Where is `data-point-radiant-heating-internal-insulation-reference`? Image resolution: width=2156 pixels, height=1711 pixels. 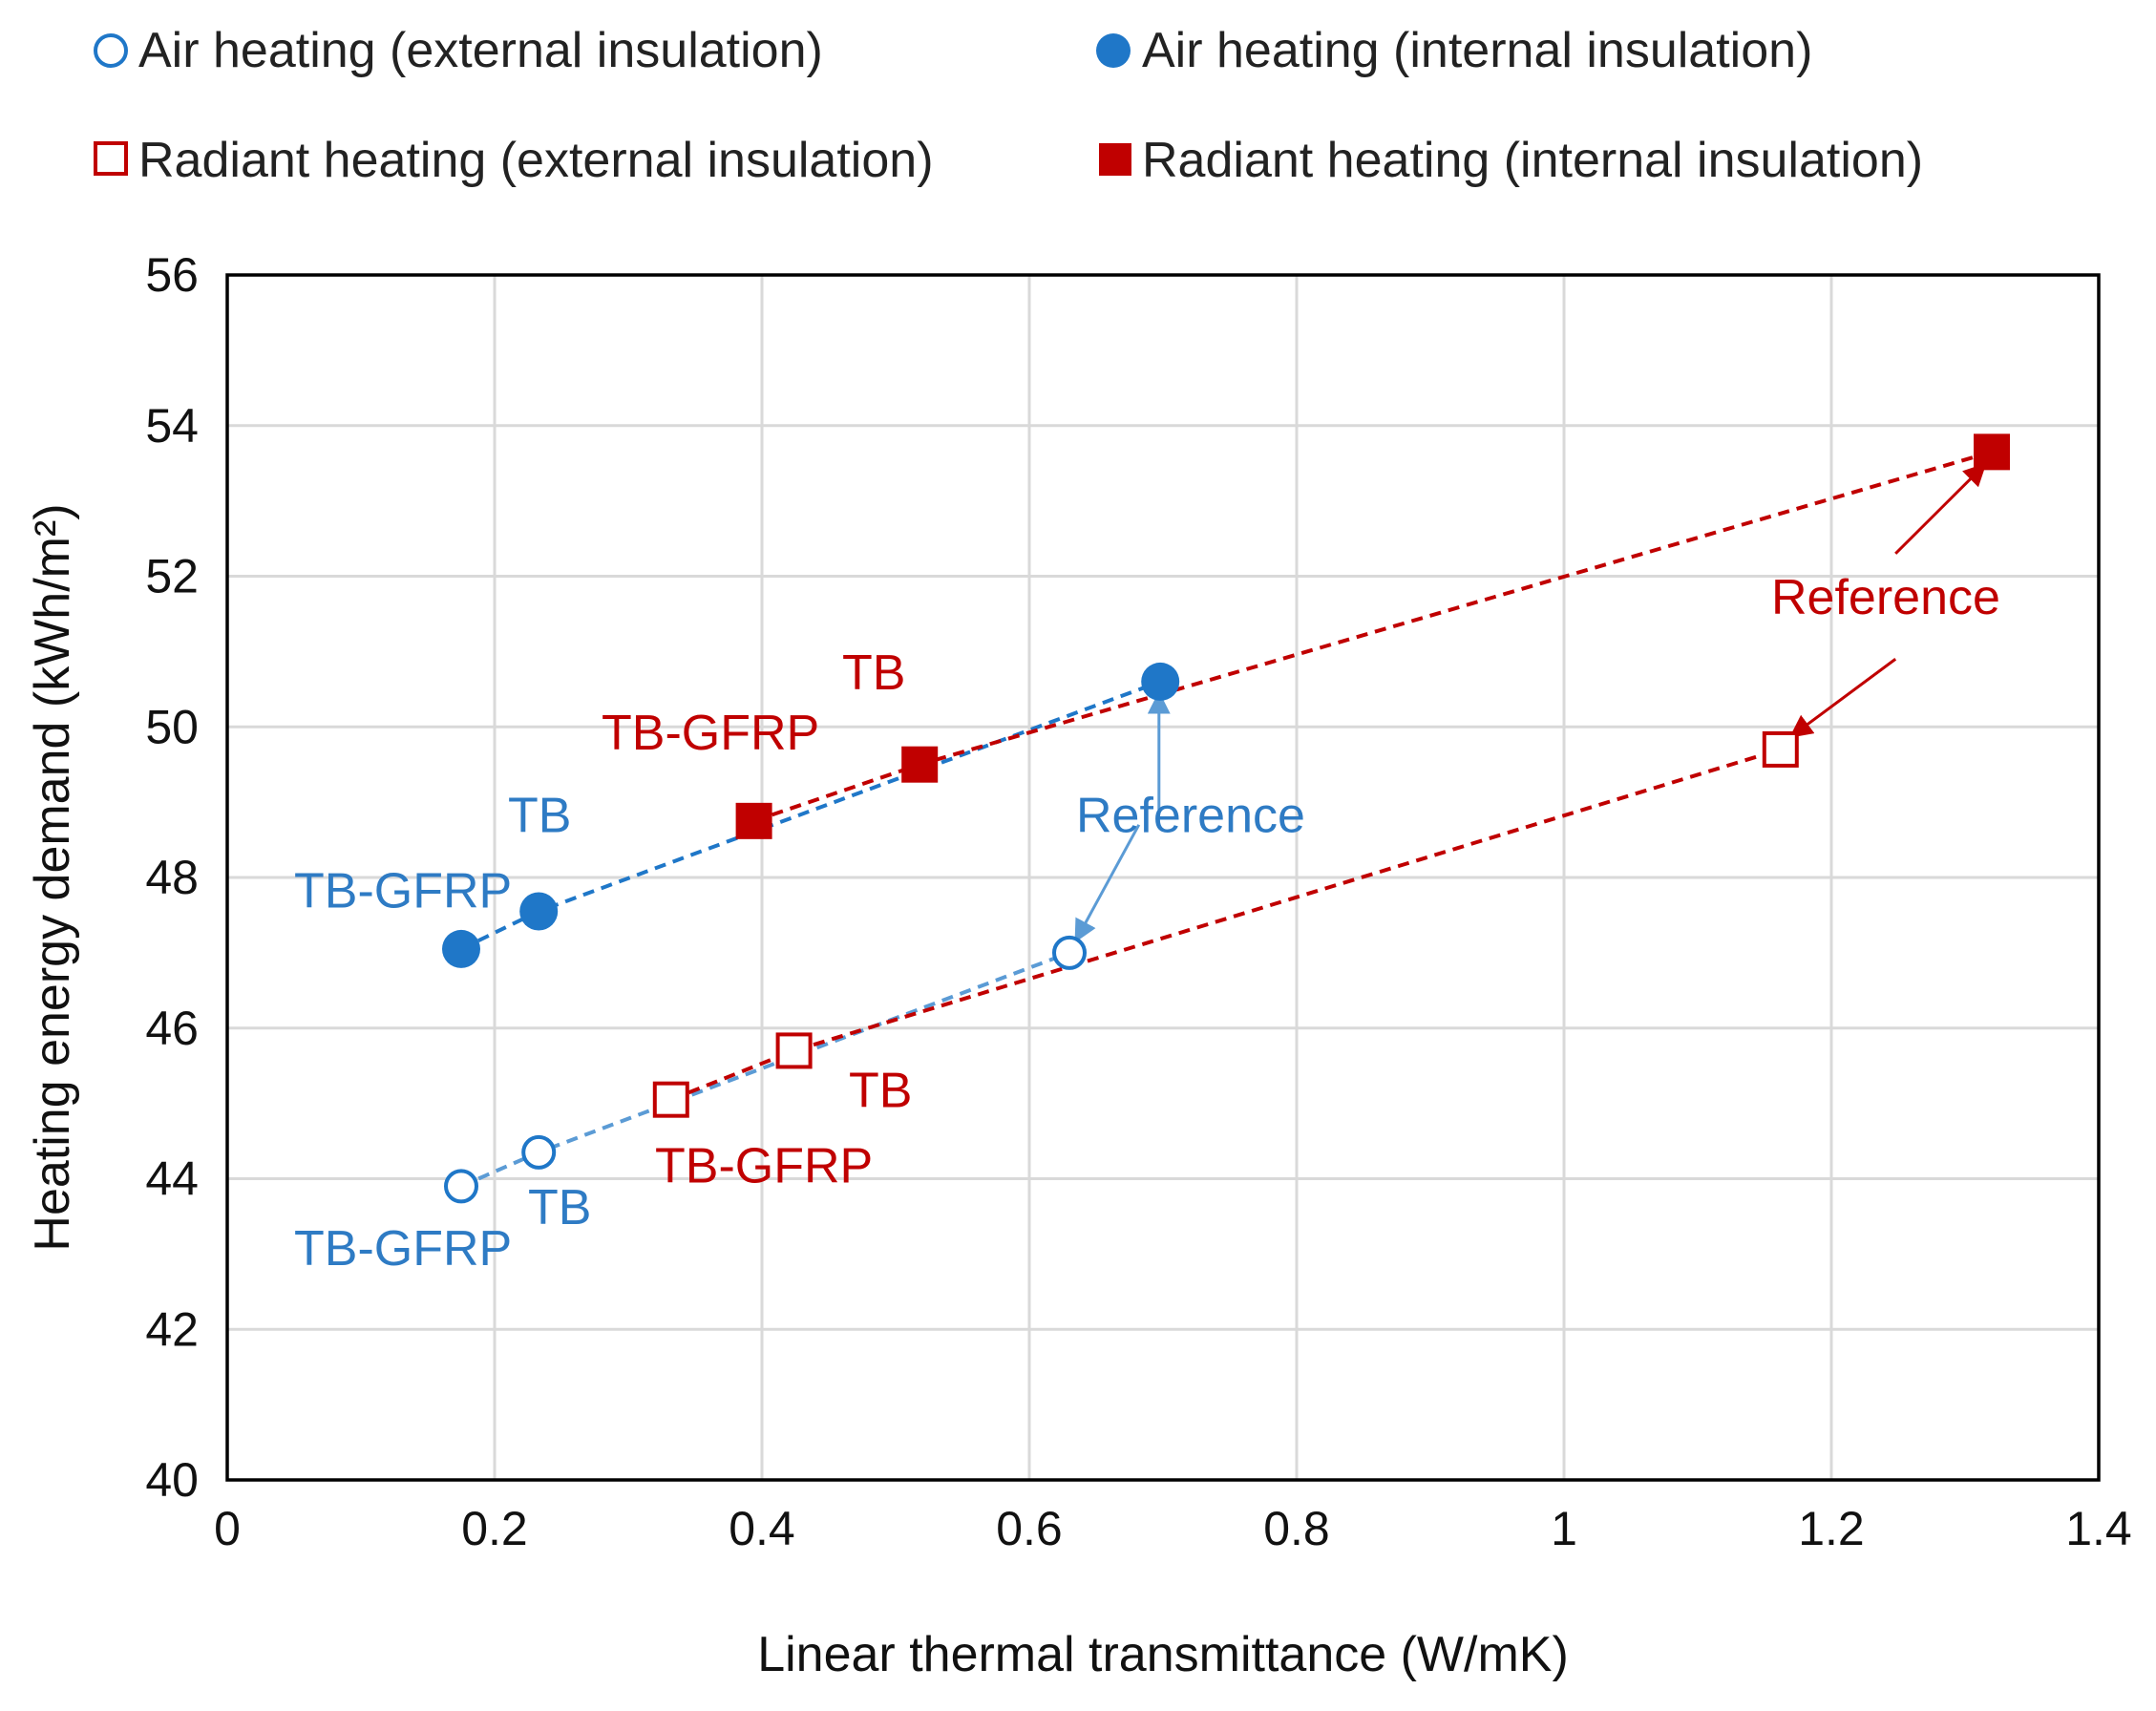 data-point-radiant-heating-internal-insulation-reference is located at coordinates (1992, 452).